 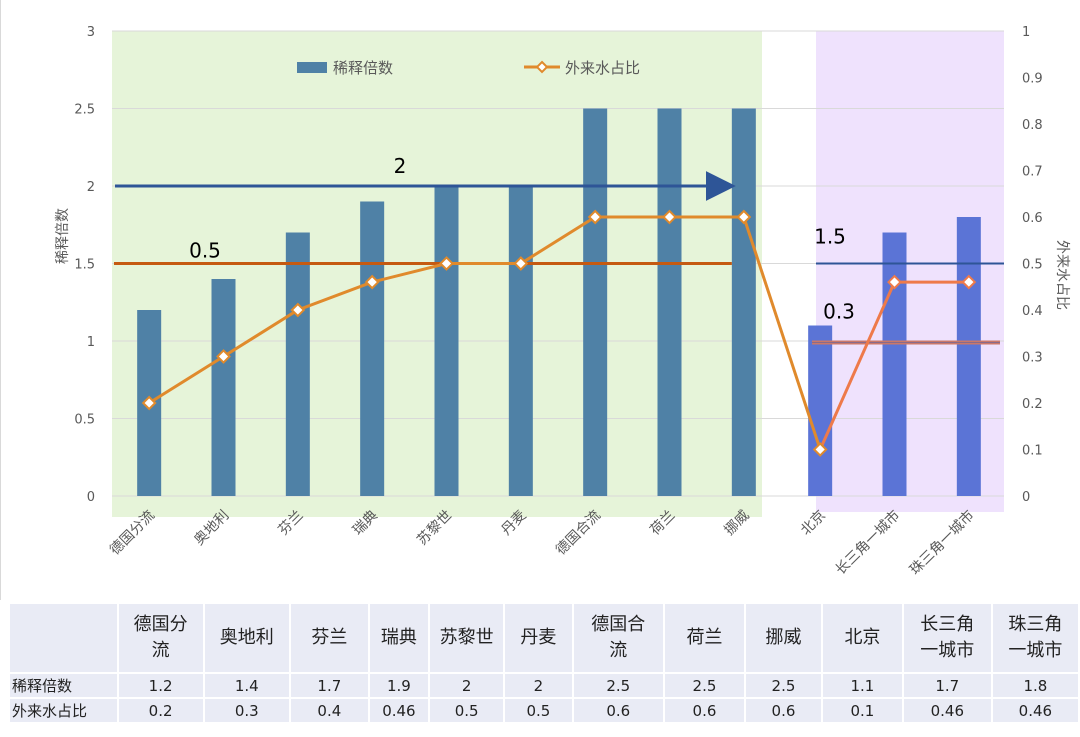 I want to click on table-cell: 德国分流, so click(x=160, y=638).